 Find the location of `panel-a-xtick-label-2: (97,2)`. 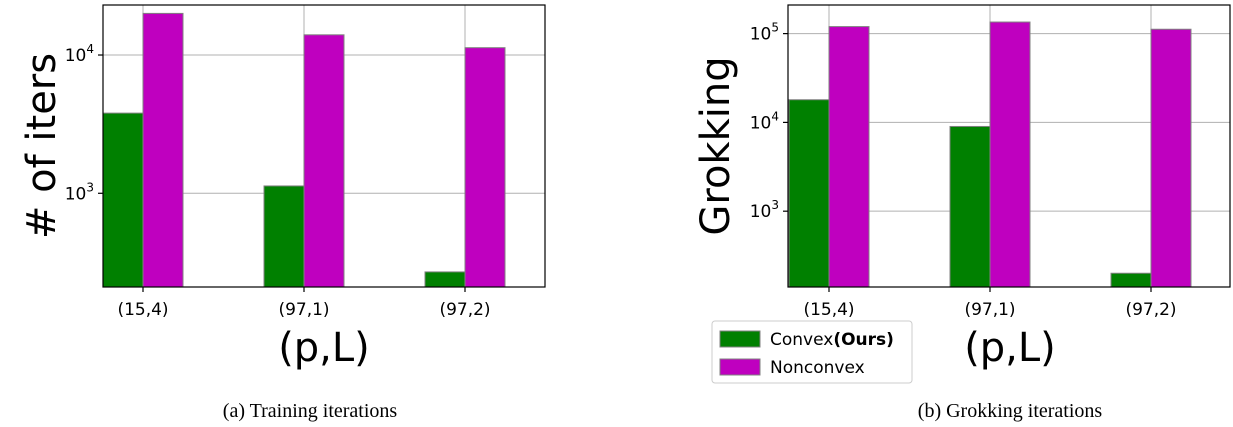

panel-a-xtick-label-2: (97,2) is located at coordinates (464, 310).